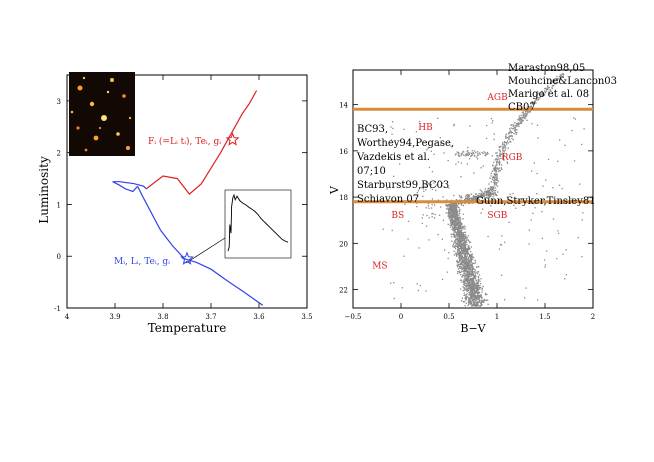 The image size is (654, 462). Describe the element at coordinates (379, 267) in the screenshot. I see `region-label: MS` at that location.